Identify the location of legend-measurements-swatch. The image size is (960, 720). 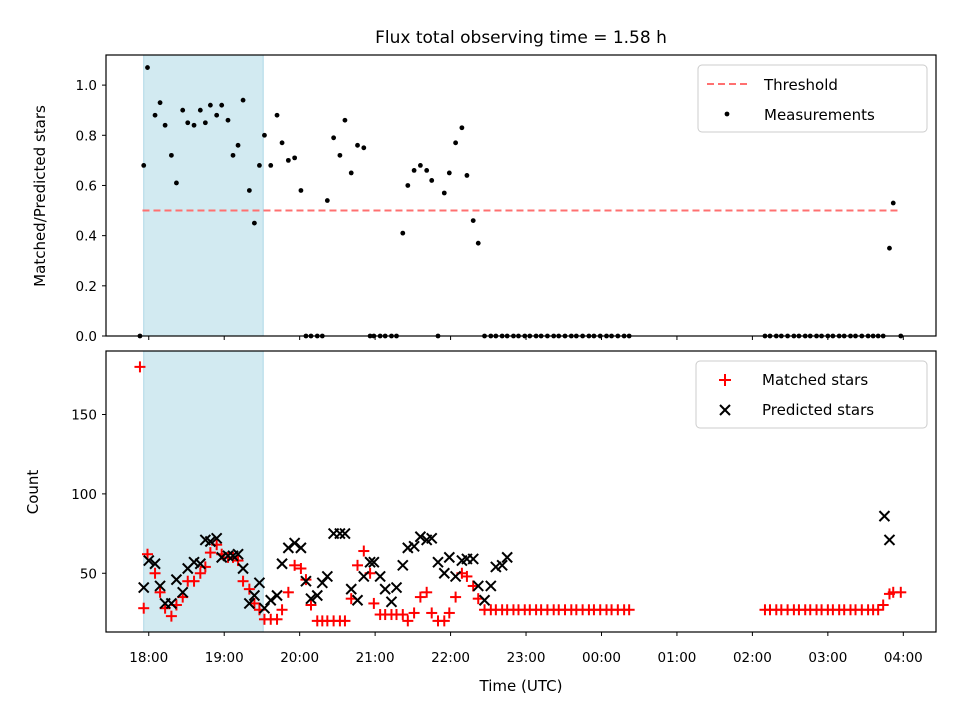
(727, 114).